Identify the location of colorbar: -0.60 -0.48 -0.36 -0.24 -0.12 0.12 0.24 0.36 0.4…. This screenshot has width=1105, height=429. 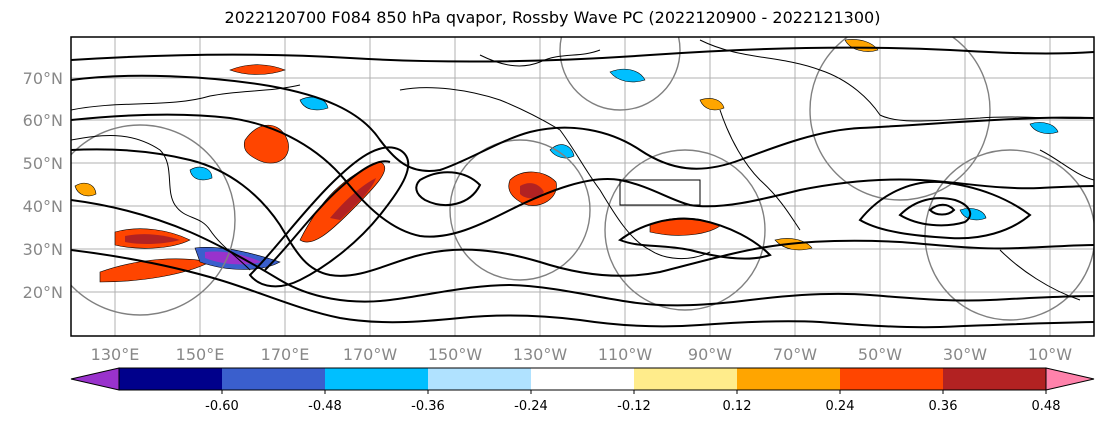
(582, 390).